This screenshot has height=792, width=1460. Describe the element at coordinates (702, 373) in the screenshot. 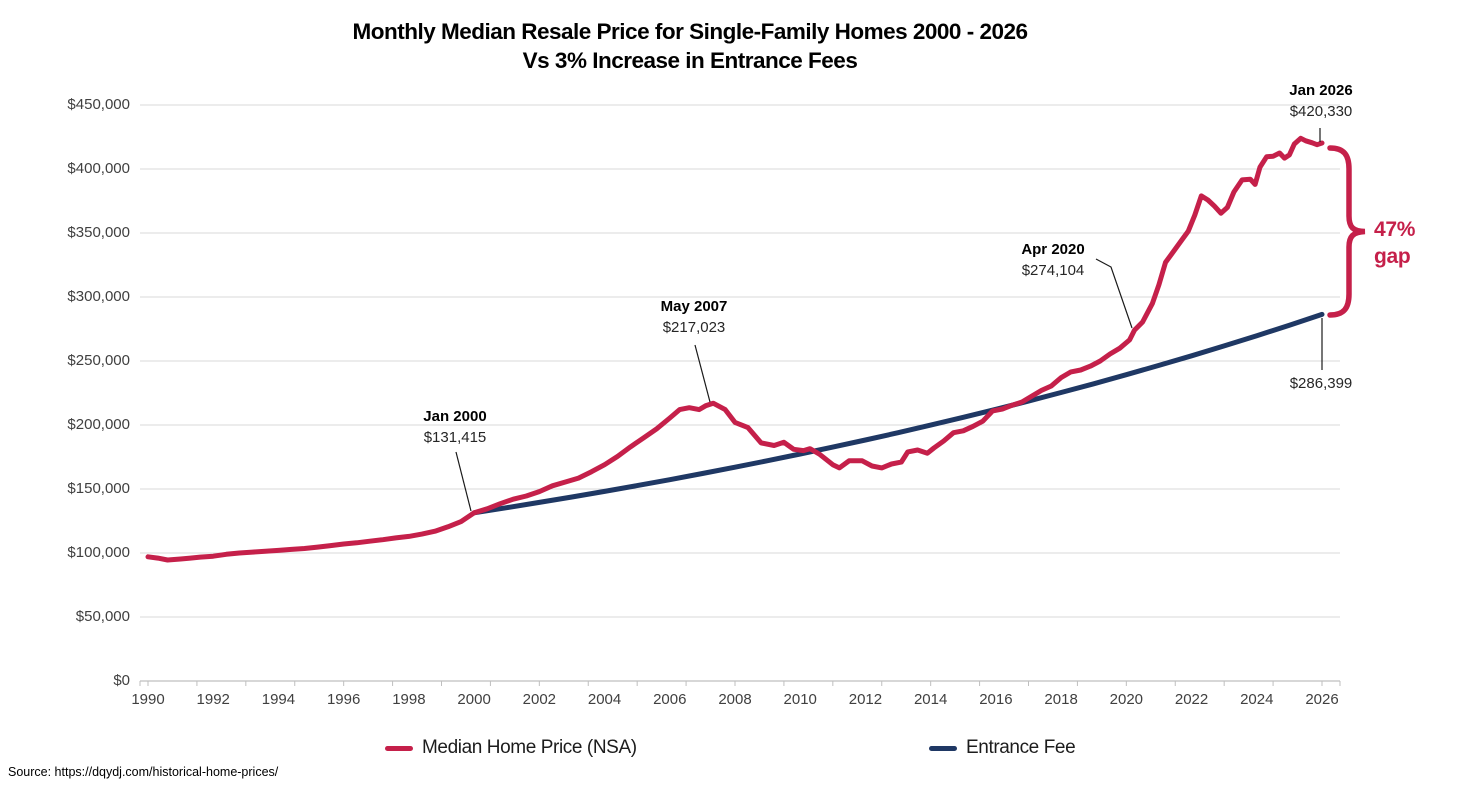

I see `annotation-leader-may-2007` at that location.